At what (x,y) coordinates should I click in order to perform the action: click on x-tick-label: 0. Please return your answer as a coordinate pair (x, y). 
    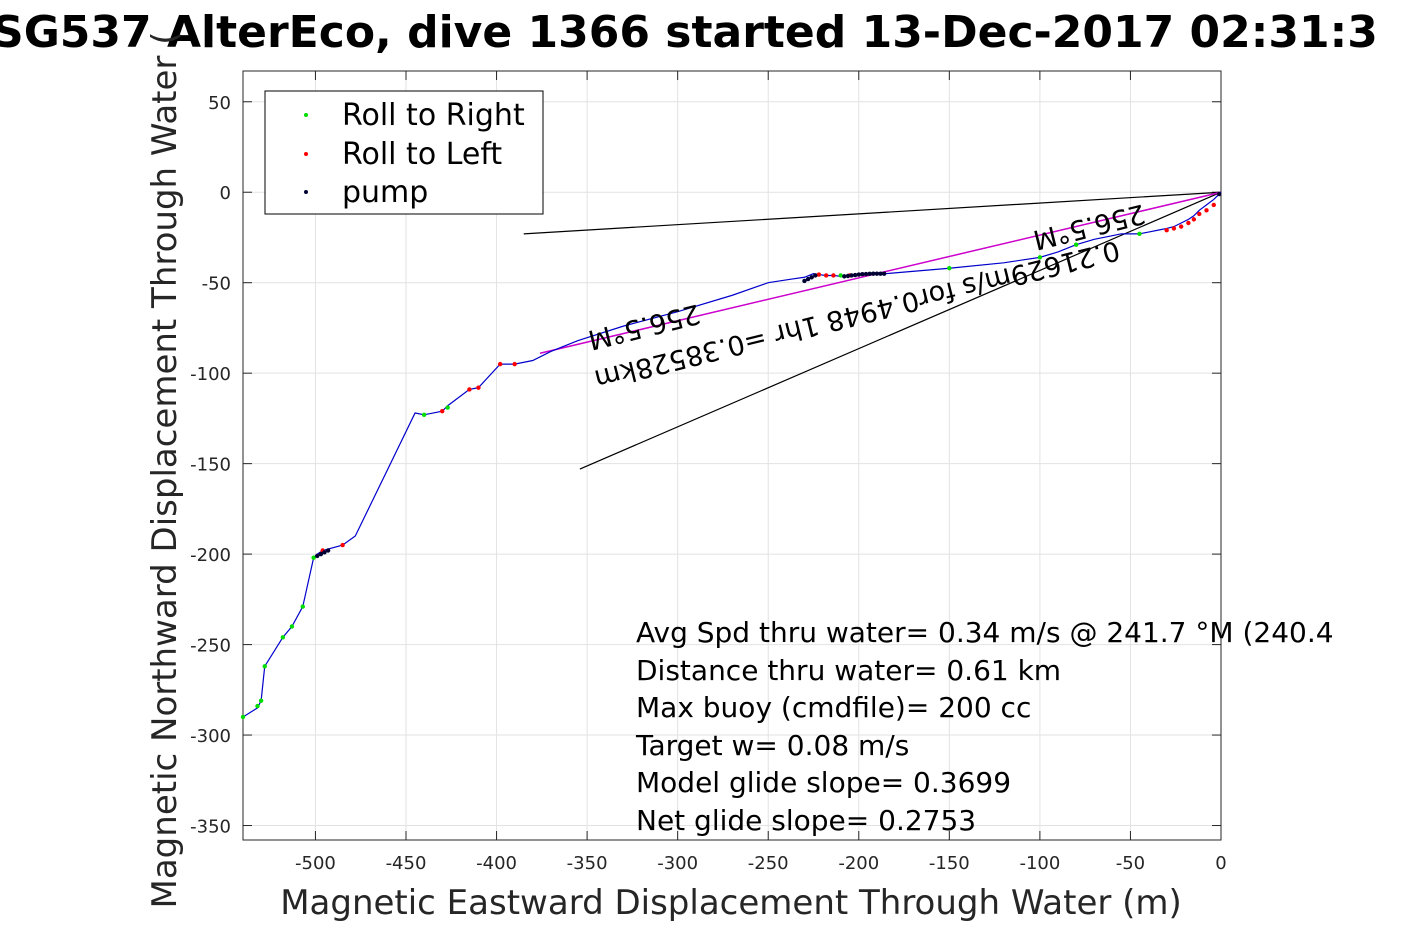
    Looking at the image, I should click on (1220, 863).